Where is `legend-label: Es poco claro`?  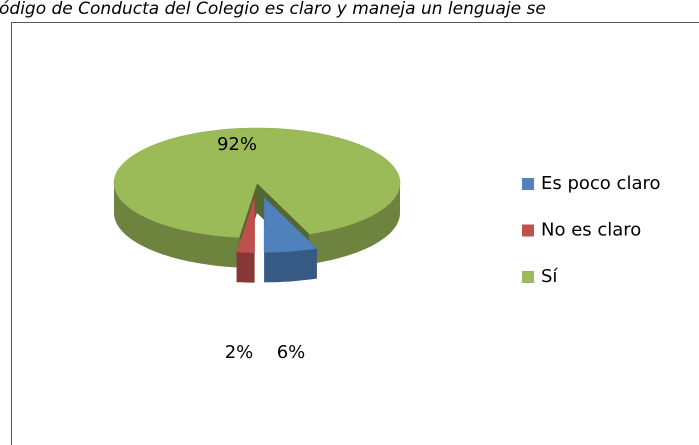 legend-label: Es poco claro is located at coordinates (601, 183).